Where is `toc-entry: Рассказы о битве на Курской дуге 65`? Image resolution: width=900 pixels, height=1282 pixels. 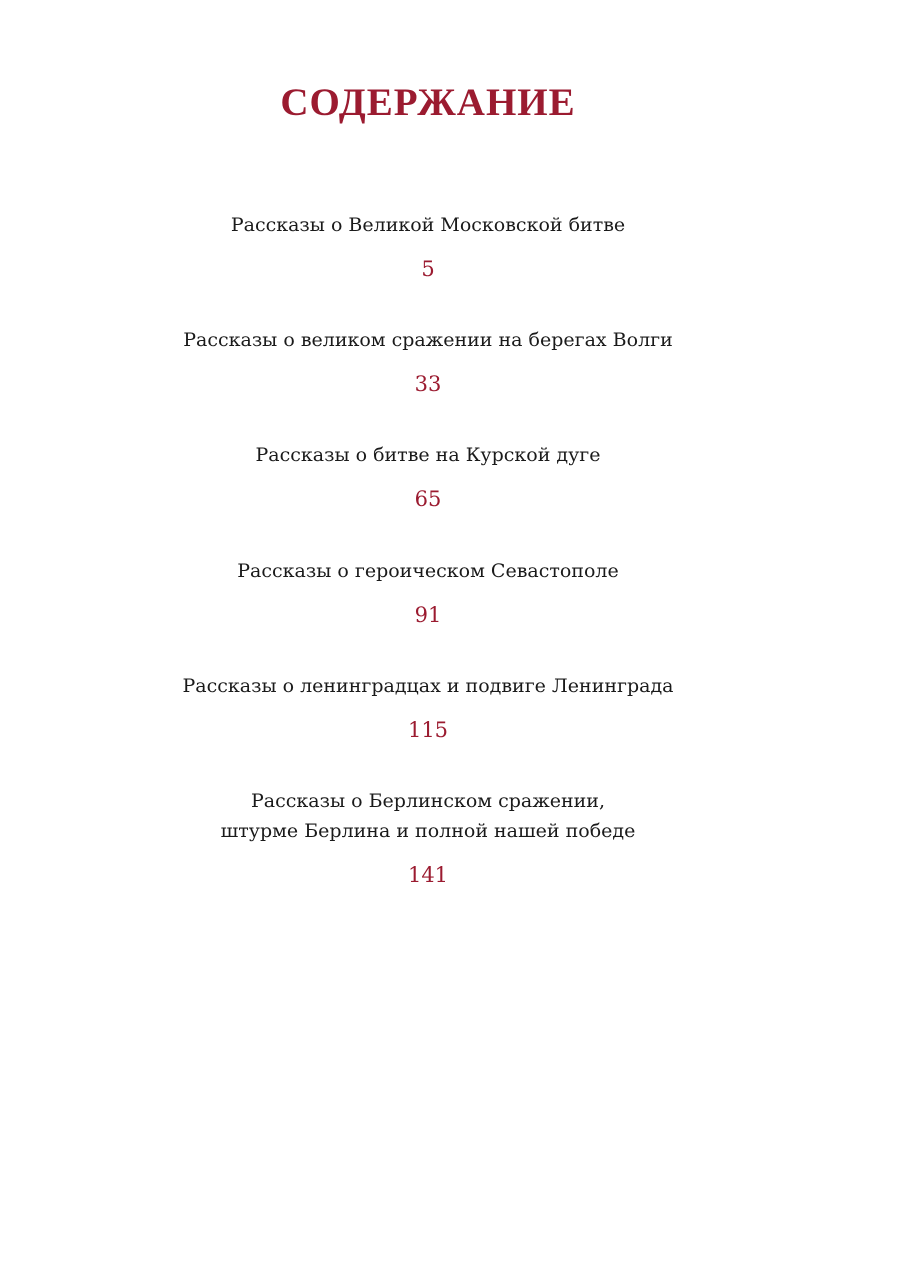
toc-entry: Рассказы о битве на Курской дуге 65 is located at coordinates (428, 477).